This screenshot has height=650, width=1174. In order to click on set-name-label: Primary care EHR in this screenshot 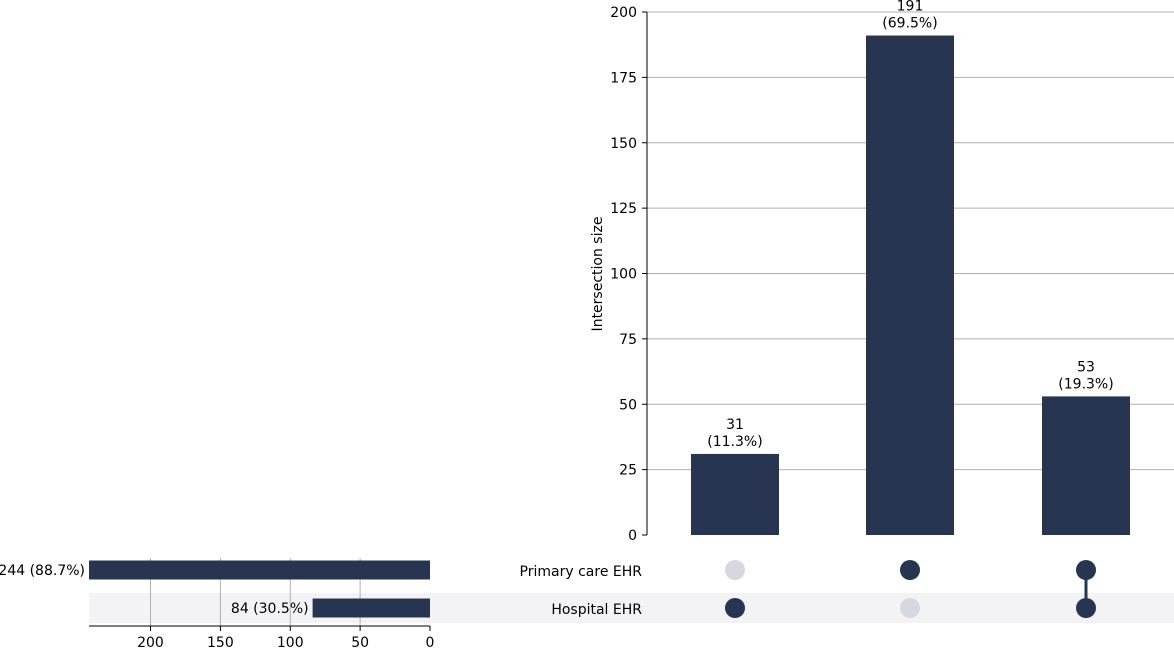, I will do `click(581, 572)`.